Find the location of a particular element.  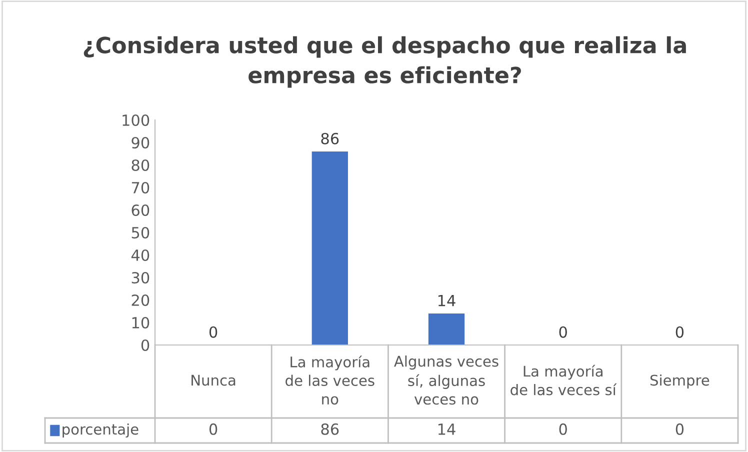

y-tick-label: 60 is located at coordinates (141, 210).